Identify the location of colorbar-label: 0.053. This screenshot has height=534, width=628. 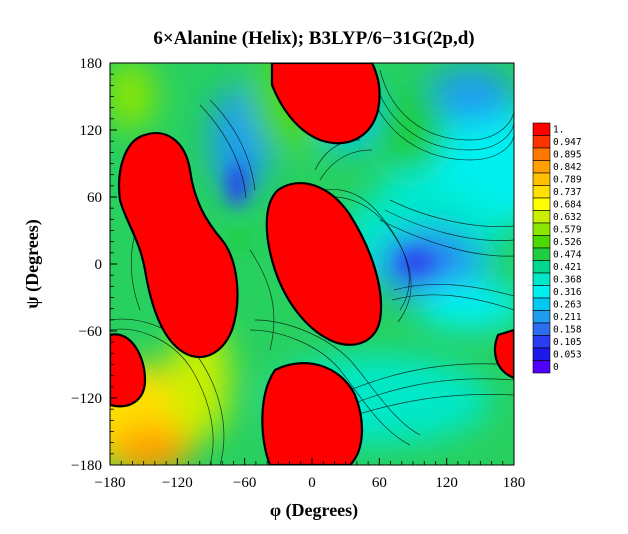
(567, 355).